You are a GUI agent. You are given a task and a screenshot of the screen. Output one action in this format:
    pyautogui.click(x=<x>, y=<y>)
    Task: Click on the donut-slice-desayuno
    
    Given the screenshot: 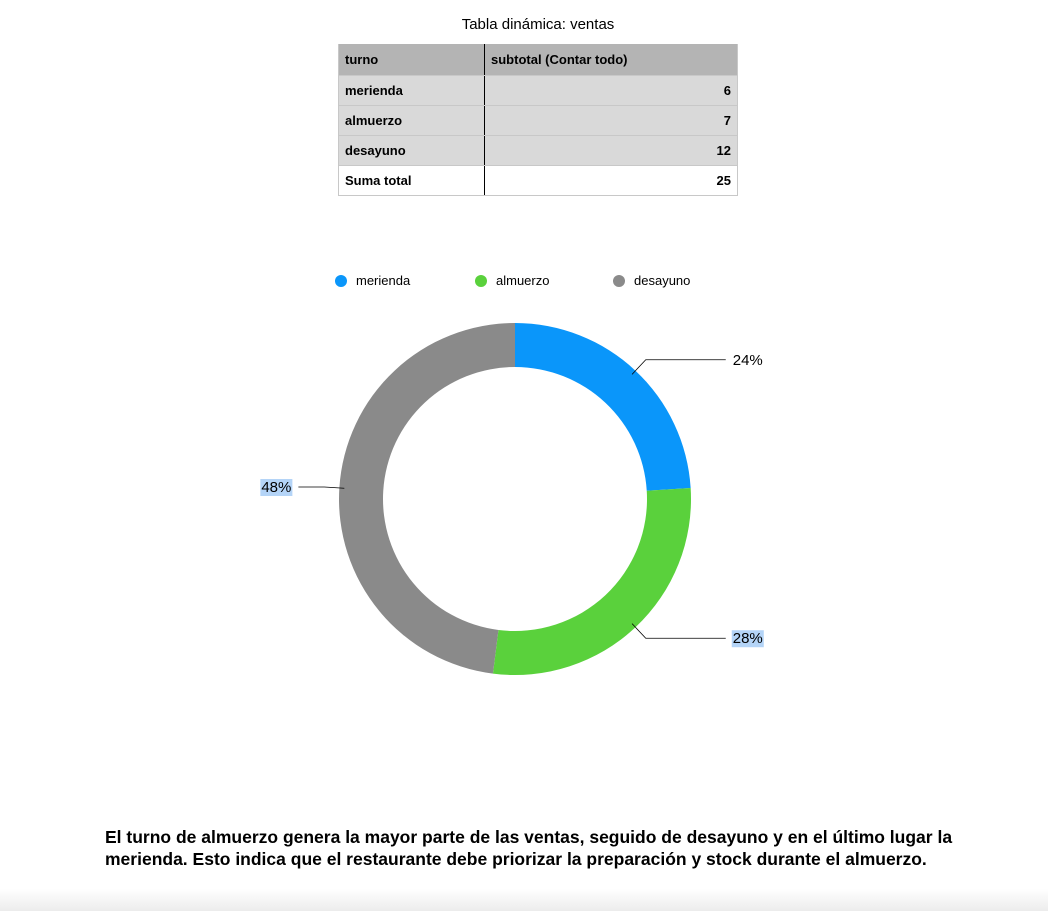 What is the action you would take?
    pyautogui.click(x=426, y=498)
    